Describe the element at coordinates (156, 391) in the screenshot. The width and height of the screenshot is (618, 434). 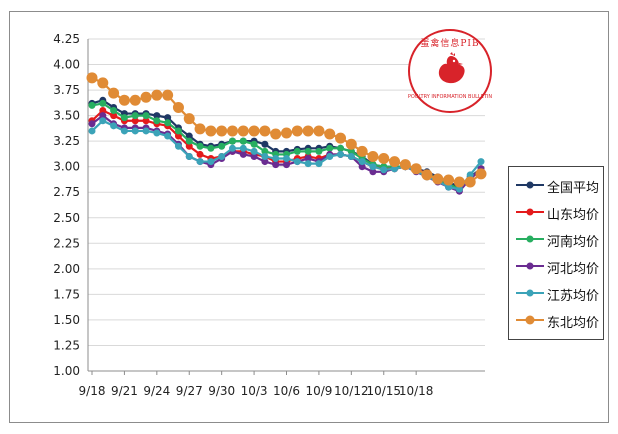
I see `x-tick-label: 9/24` at that location.